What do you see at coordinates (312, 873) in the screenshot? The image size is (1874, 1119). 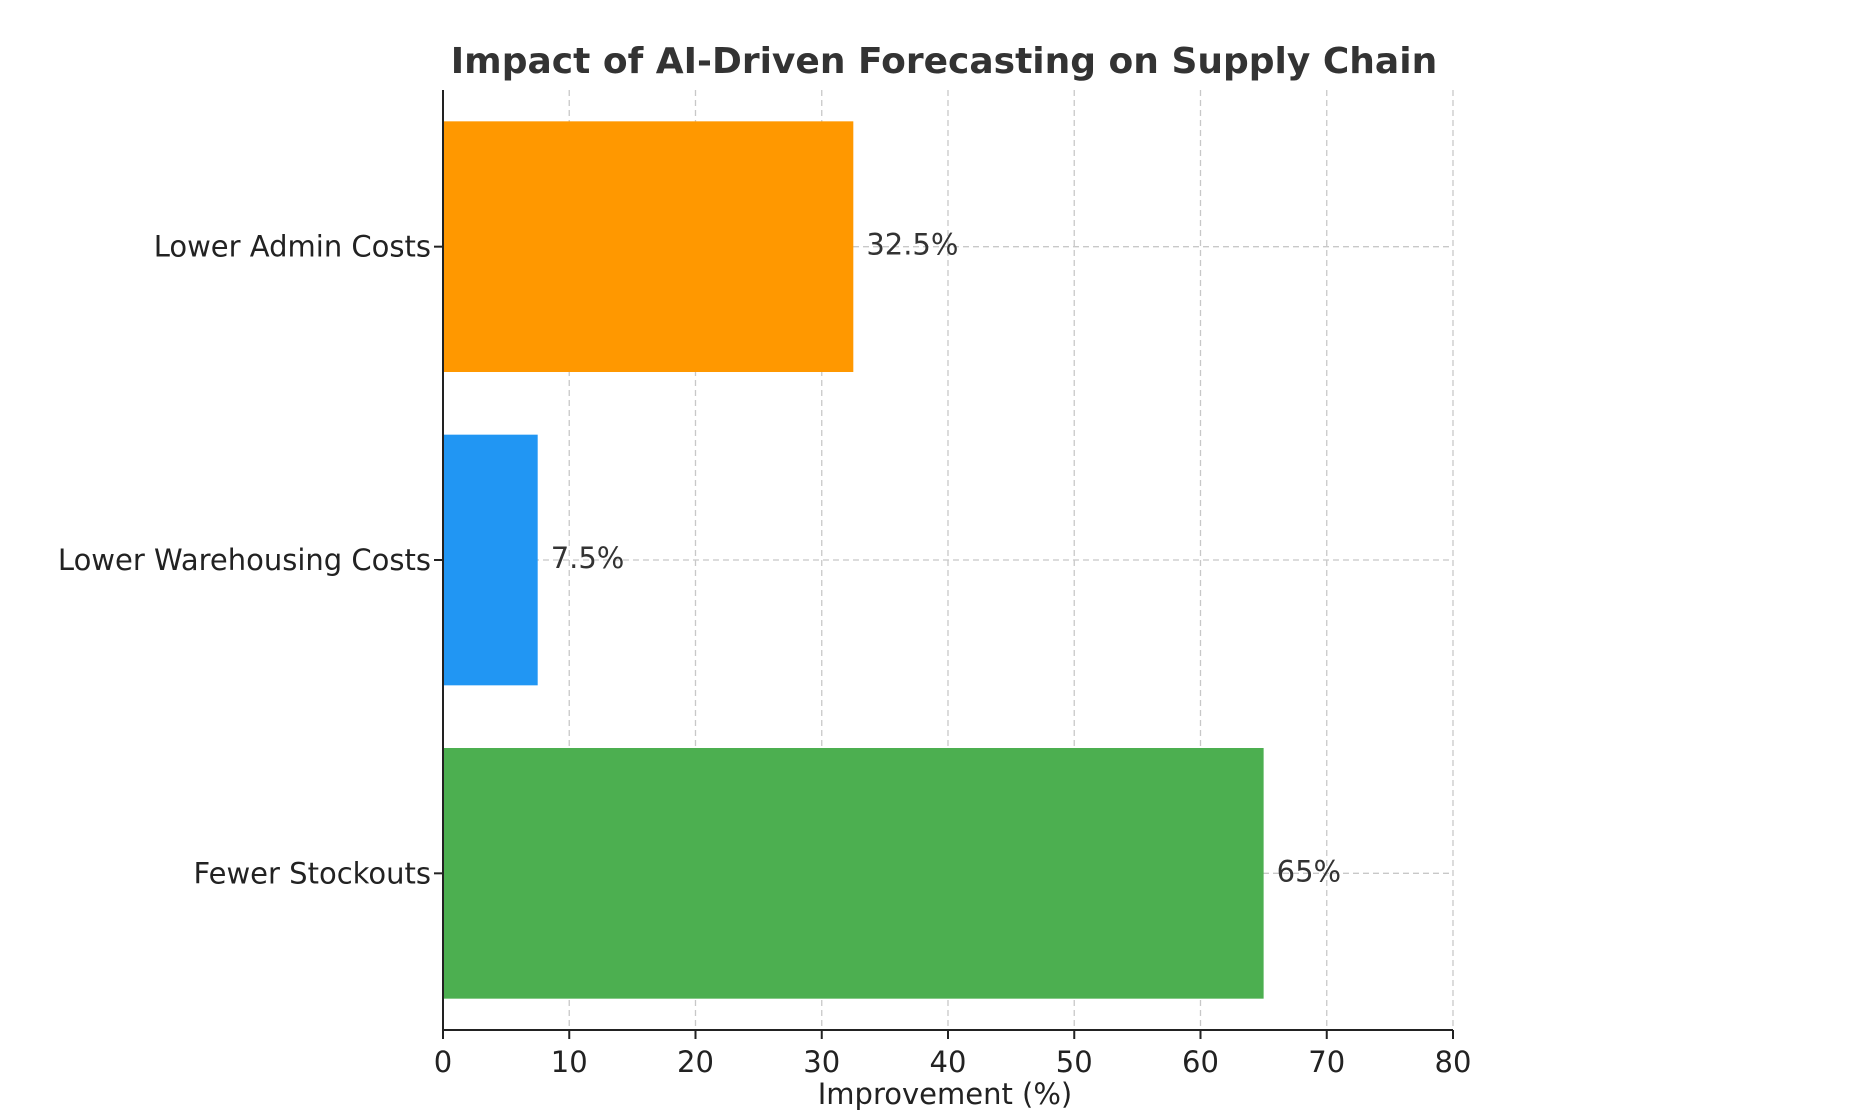 I see `y-tick-label: Fewer Stockouts` at bounding box center [312, 873].